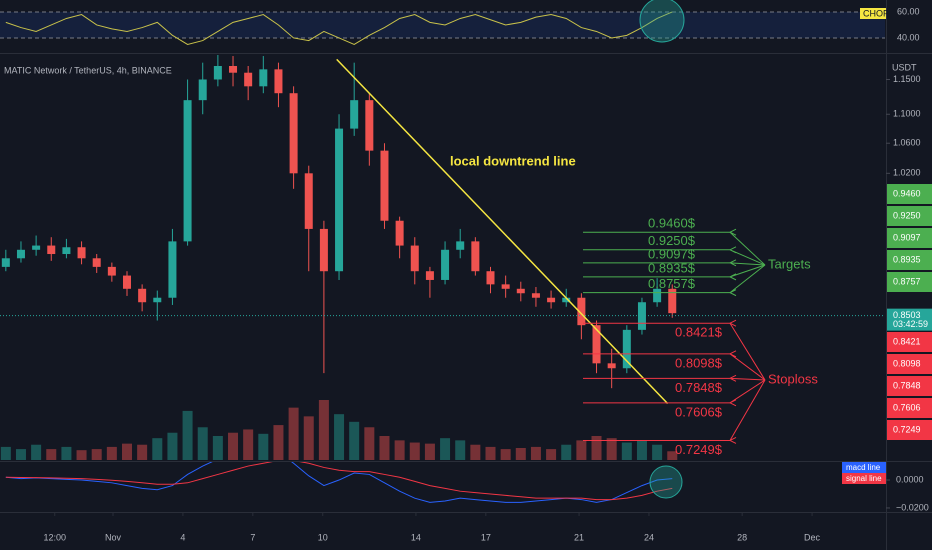  Describe the element at coordinates (793, 378) in the screenshot. I see `stoploss-title: Stoploss` at that location.